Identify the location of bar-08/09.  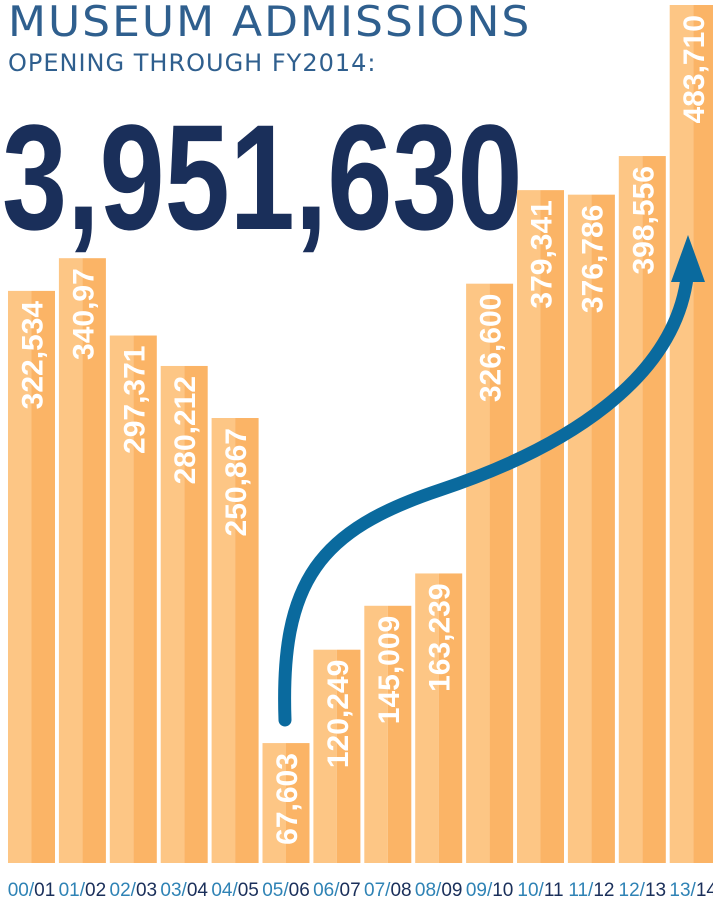
(439, 718).